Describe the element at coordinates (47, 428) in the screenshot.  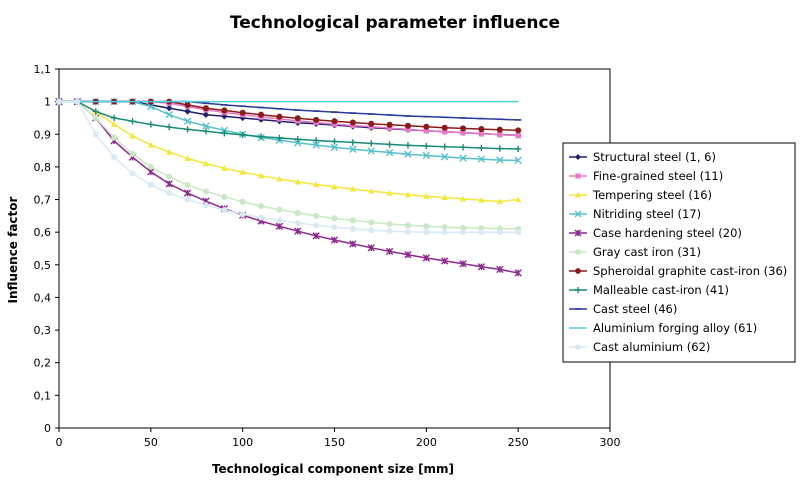
I see `y-tick-label: 0` at that location.